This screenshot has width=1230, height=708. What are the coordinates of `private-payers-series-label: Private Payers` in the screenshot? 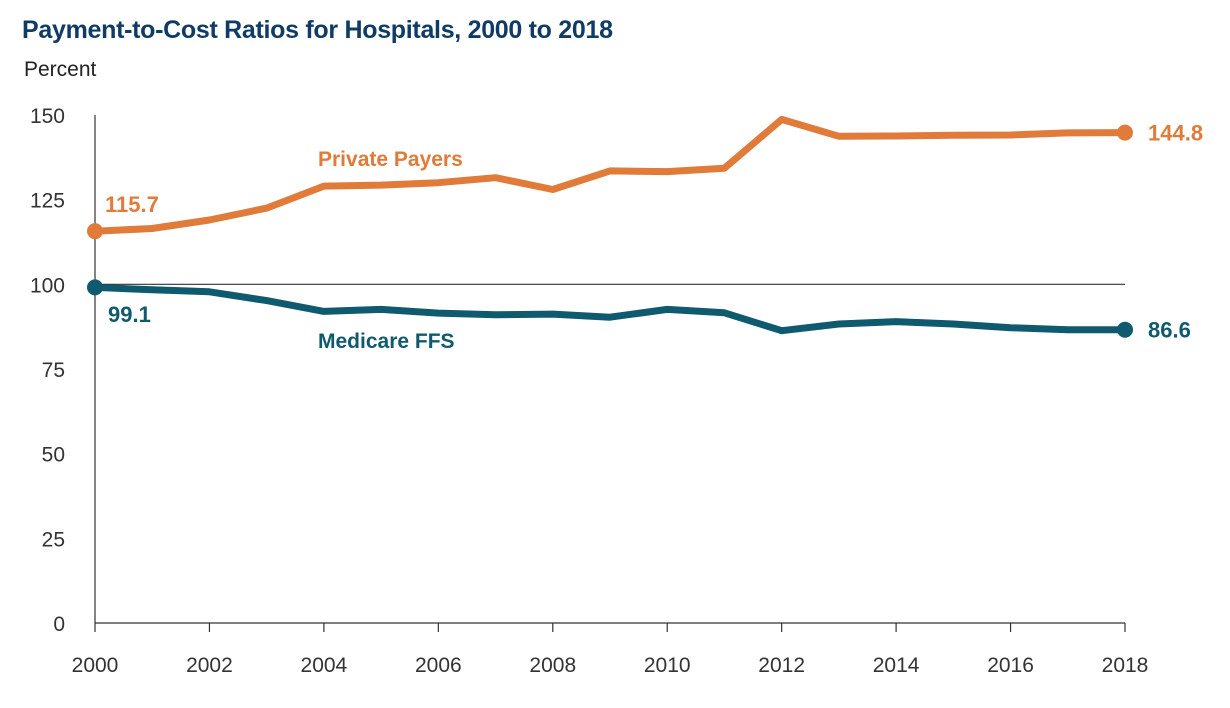 It's located at (390, 159).